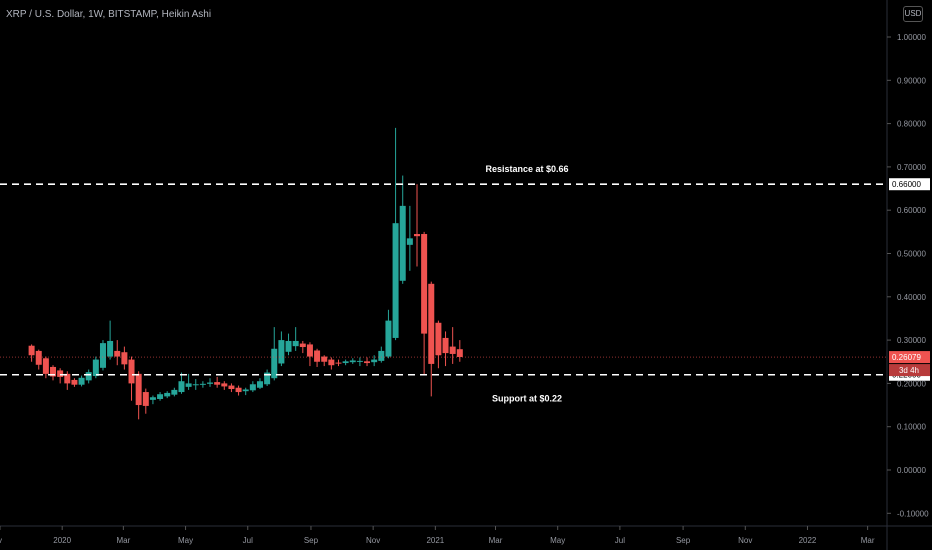  I want to click on y-tick-label: 1.00000, so click(911, 37).